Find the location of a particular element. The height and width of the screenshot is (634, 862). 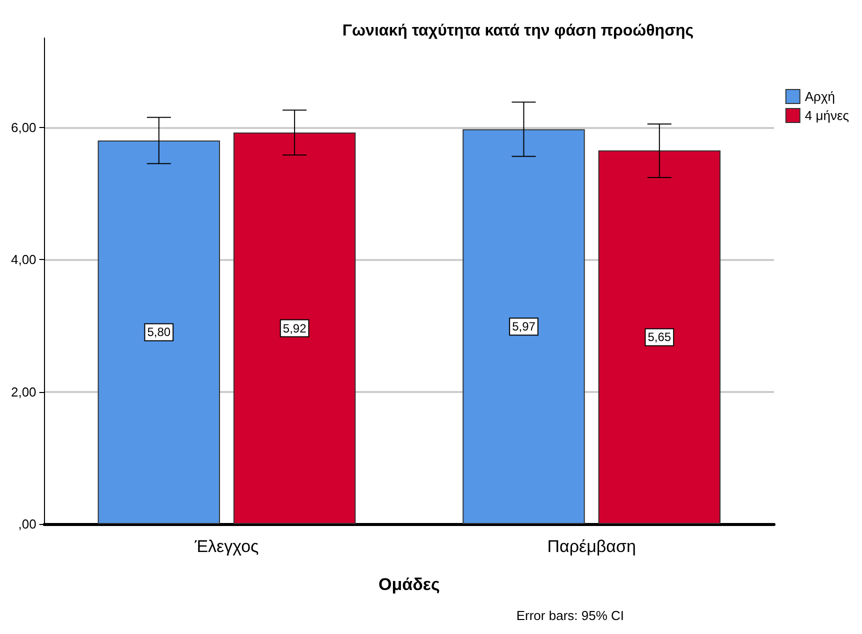

data-label: 5,92 is located at coordinates (294, 328).